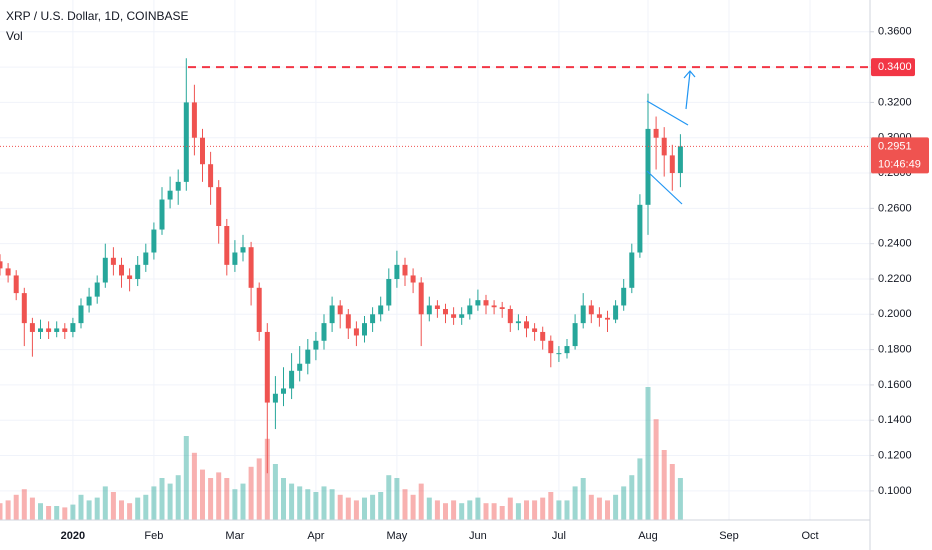 Image resolution: width=932 pixels, height=550 pixels. I want to click on volume-label: Vol, so click(14, 36).